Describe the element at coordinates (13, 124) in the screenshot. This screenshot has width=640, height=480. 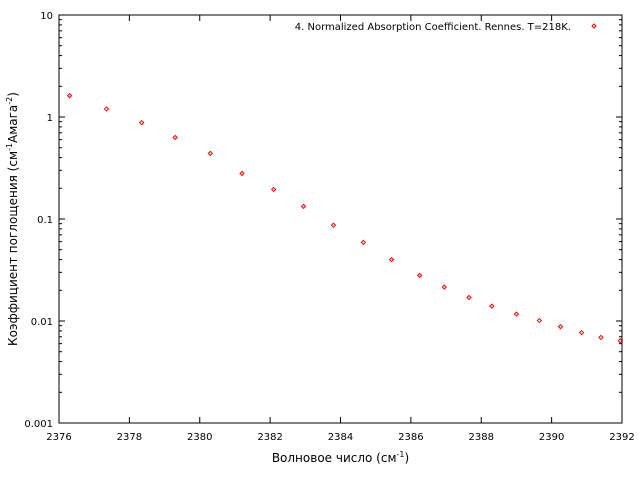
I see `y-axis-title-mid: Амага` at that location.